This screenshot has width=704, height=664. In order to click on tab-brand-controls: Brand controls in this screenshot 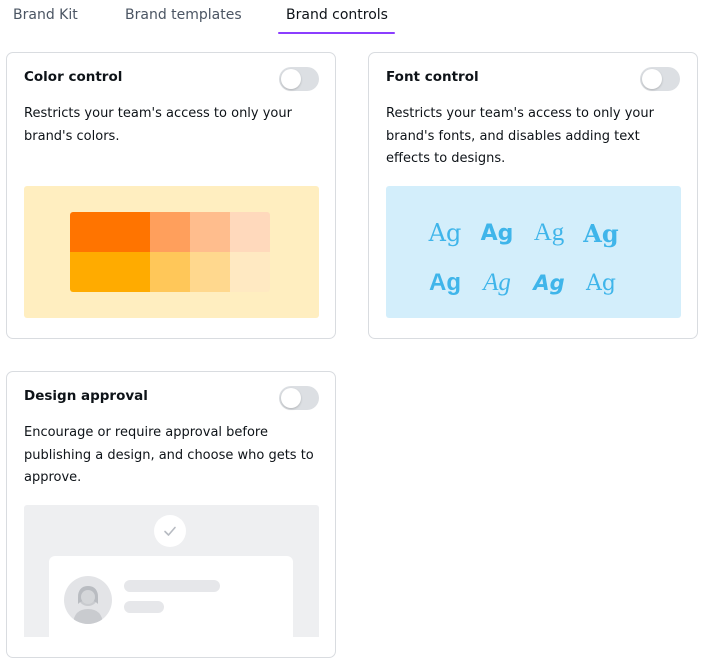, I will do `click(337, 15)`.